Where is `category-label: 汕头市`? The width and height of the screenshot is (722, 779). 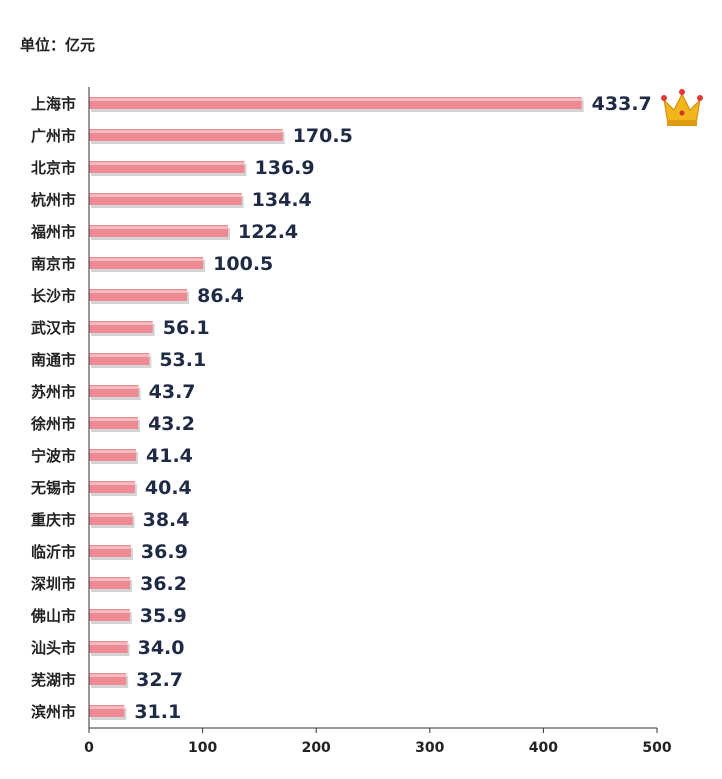
category-label: 汕头市 is located at coordinates (53, 648).